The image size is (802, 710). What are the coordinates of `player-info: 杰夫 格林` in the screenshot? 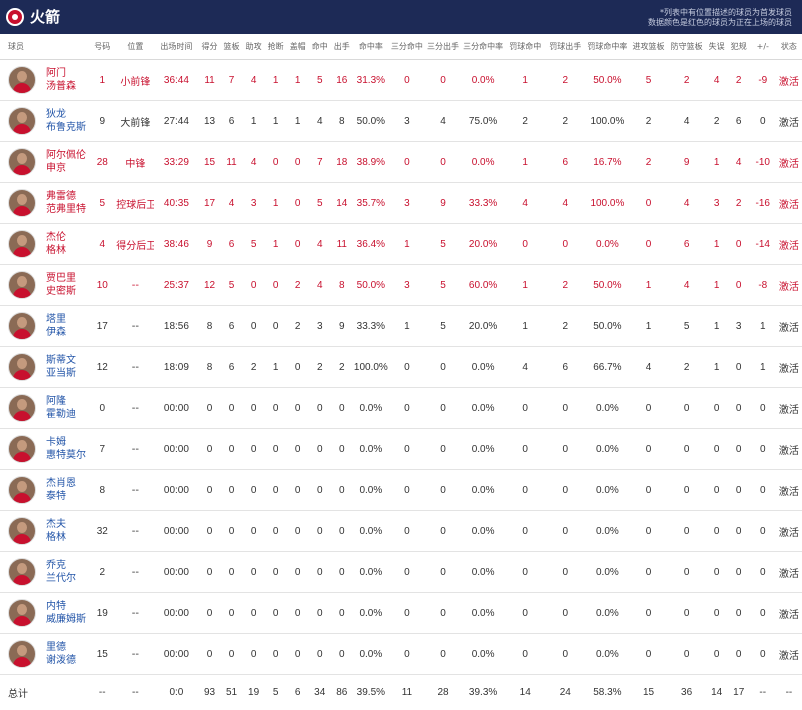 It's located at (48, 531).